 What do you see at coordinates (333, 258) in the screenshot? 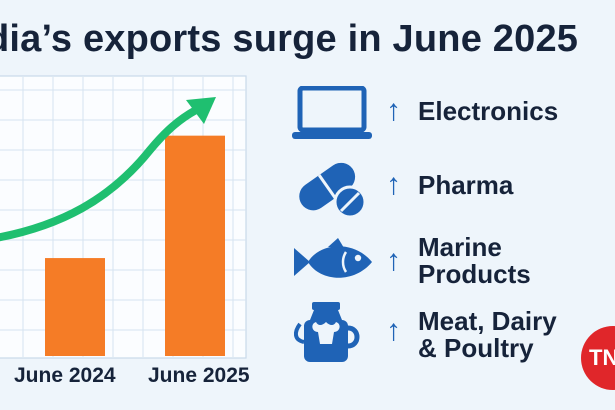
I see `fish-icon` at bounding box center [333, 258].